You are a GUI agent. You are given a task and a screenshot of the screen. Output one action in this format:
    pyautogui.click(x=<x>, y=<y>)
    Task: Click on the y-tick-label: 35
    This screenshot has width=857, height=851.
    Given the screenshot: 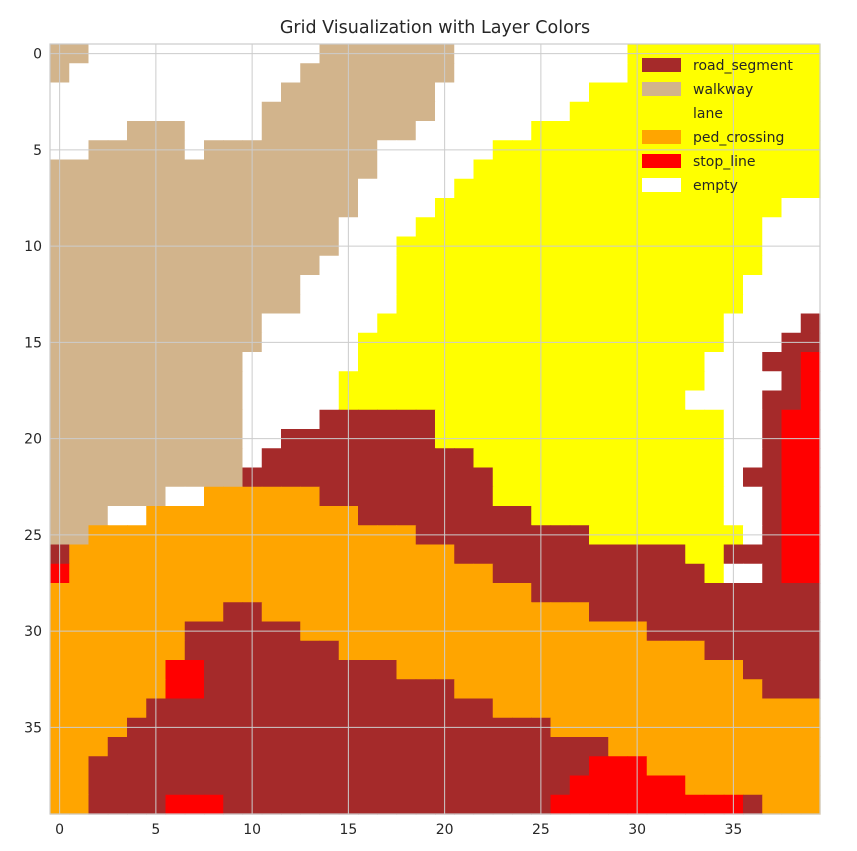 What is the action you would take?
    pyautogui.click(x=33, y=728)
    